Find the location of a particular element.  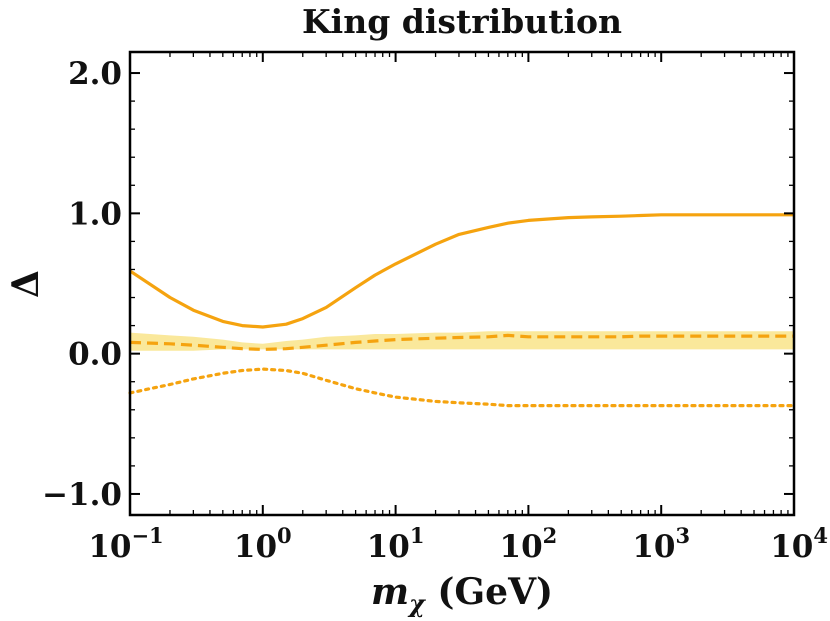

x-axis-label-var: m is located at coordinates (390, 592).